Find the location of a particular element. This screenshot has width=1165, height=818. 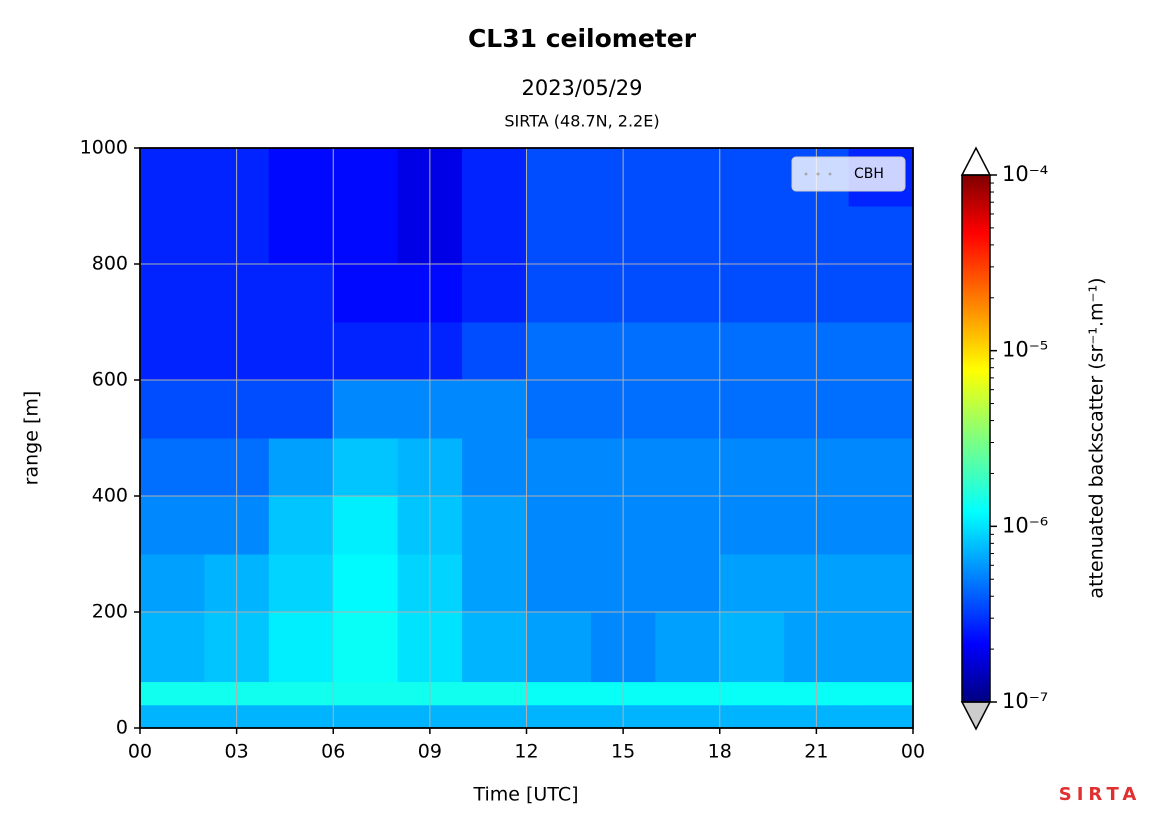

y-tick-label: 1000 is located at coordinates (104, 148).